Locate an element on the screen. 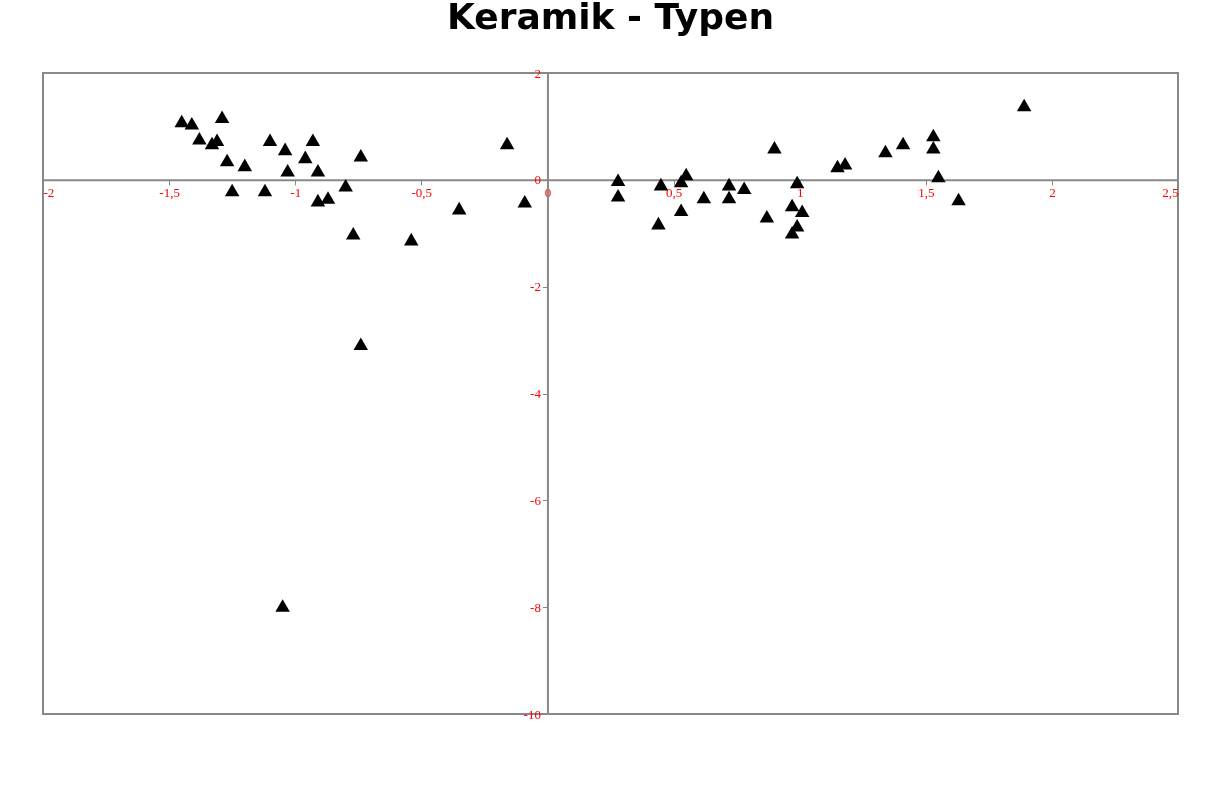 This screenshot has width=1215, height=785. x-tick-label: -1 is located at coordinates (296, 193).